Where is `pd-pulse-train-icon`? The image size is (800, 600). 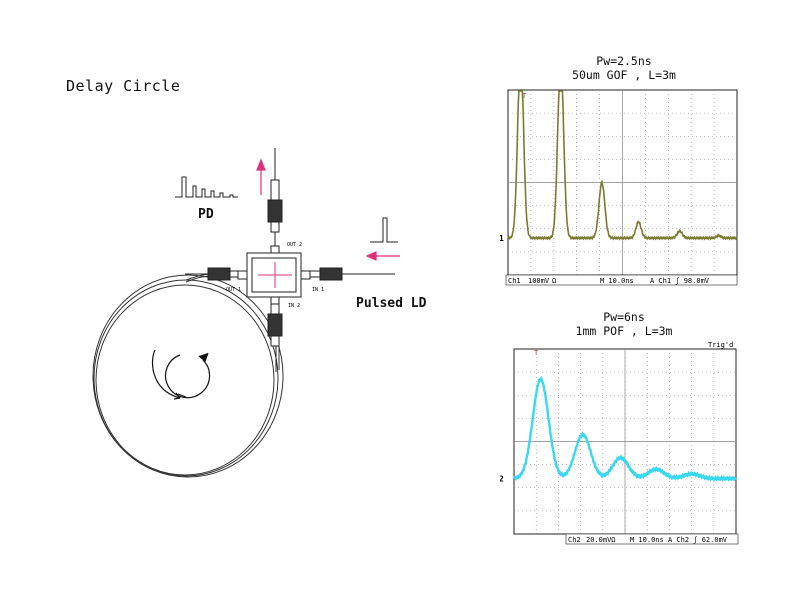 pd-pulse-train-icon is located at coordinates (206, 187).